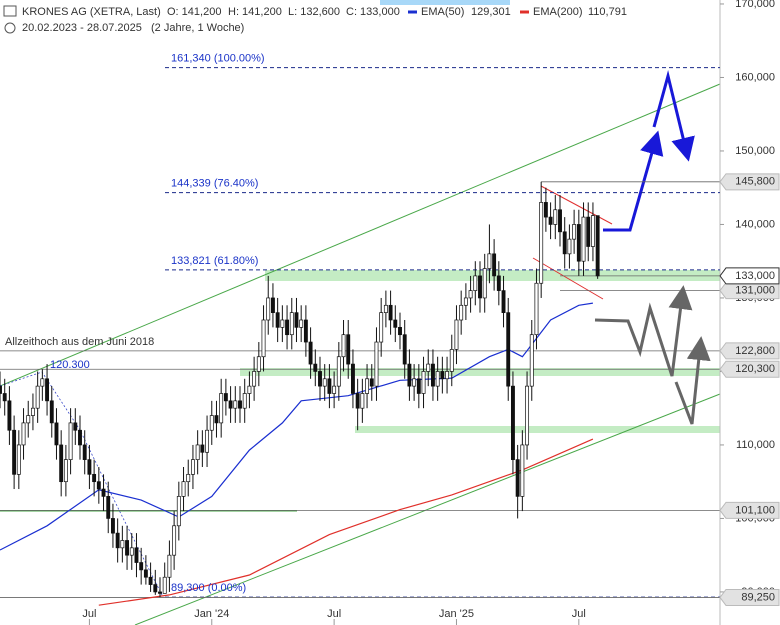 The image size is (780, 625). What do you see at coordinates (218, 59) in the screenshot?
I see `fib-label: 161,340 (100.00%)` at bounding box center [218, 59].